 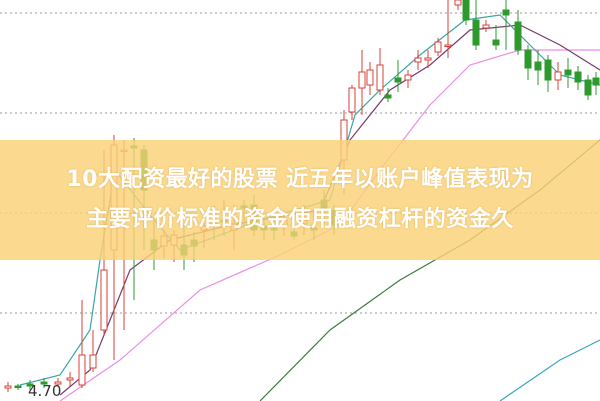 I want to click on price-label: 4.70, so click(x=45, y=391).